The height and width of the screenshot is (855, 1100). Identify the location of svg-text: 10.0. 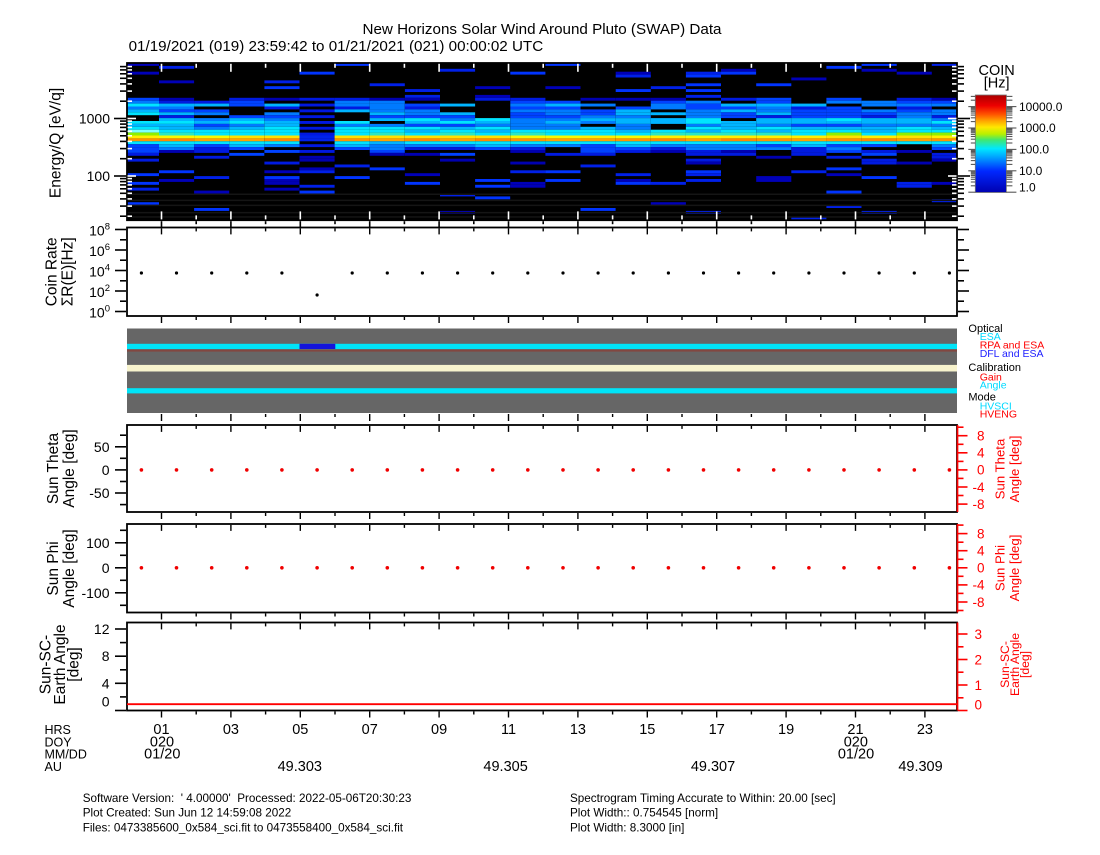
(1031, 171).